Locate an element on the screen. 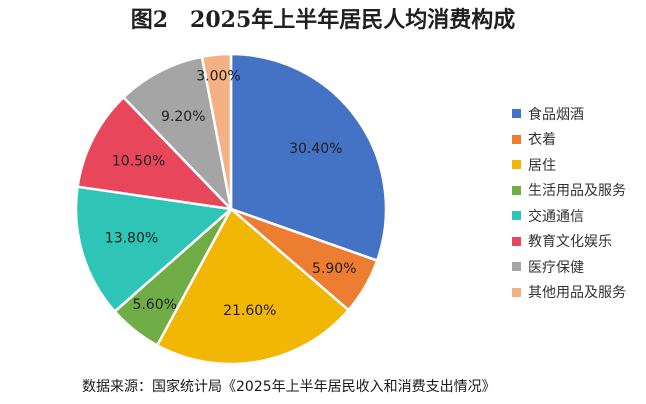 This screenshot has width=646, height=404. legend-label: 衣着 is located at coordinates (542, 140).